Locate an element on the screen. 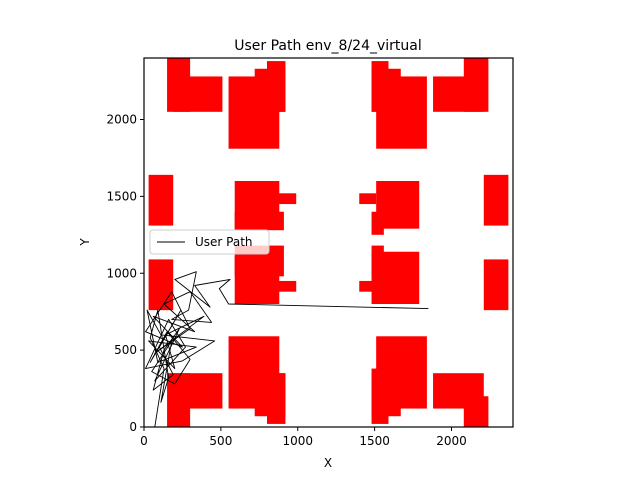 The height and width of the screenshot is (480, 640). x-tick-label: 500 is located at coordinates (220, 441).